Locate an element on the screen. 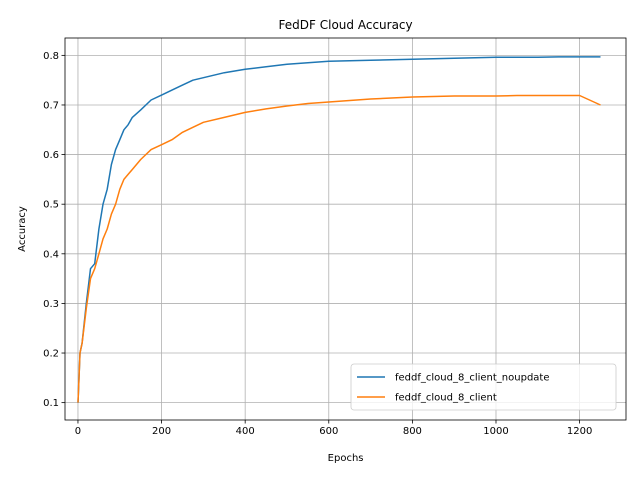 This screenshot has height=480, width=640. y-axis-label: Accuracy is located at coordinates (22, 229).